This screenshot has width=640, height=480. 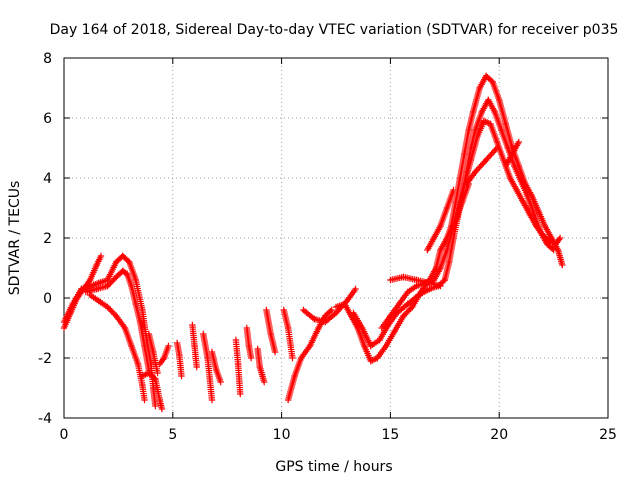 I want to click on y-tick-label-4: 4, so click(x=47, y=179).